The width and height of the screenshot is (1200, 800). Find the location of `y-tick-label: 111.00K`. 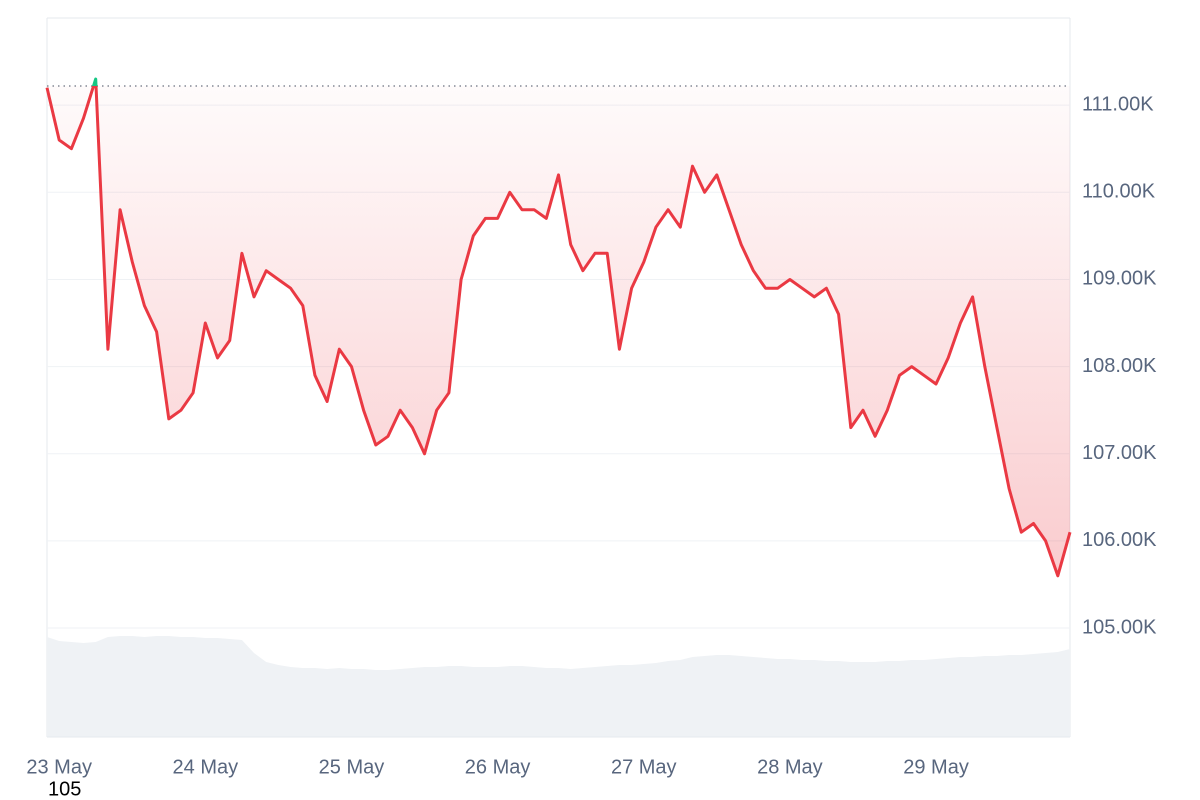

y-tick-label: 111.00K is located at coordinates (1118, 104).